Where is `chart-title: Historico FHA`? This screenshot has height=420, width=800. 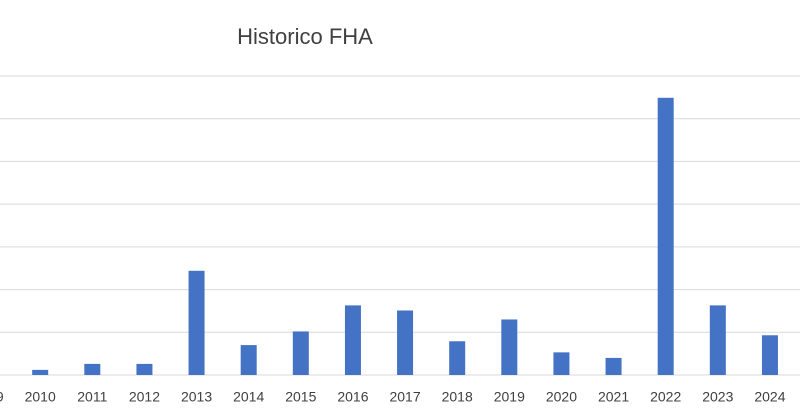
chart-title: Historico FHA is located at coordinates (305, 36).